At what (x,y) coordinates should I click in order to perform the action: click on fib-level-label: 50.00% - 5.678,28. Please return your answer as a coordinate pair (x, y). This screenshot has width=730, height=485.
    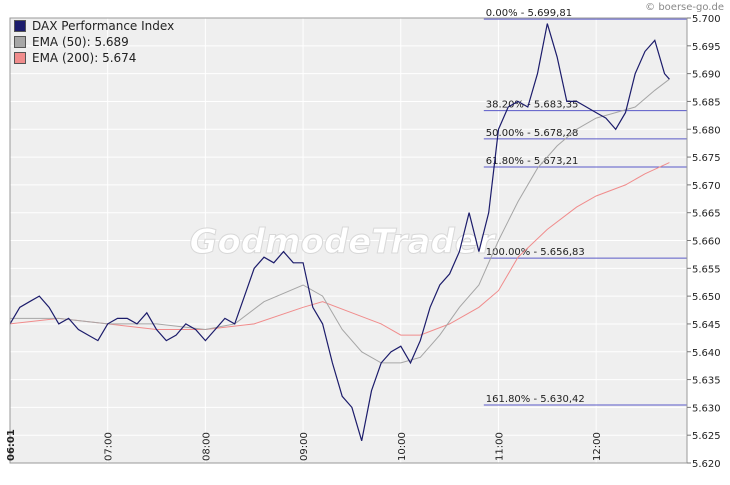
    Looking at the image, I should click on (532, 133).